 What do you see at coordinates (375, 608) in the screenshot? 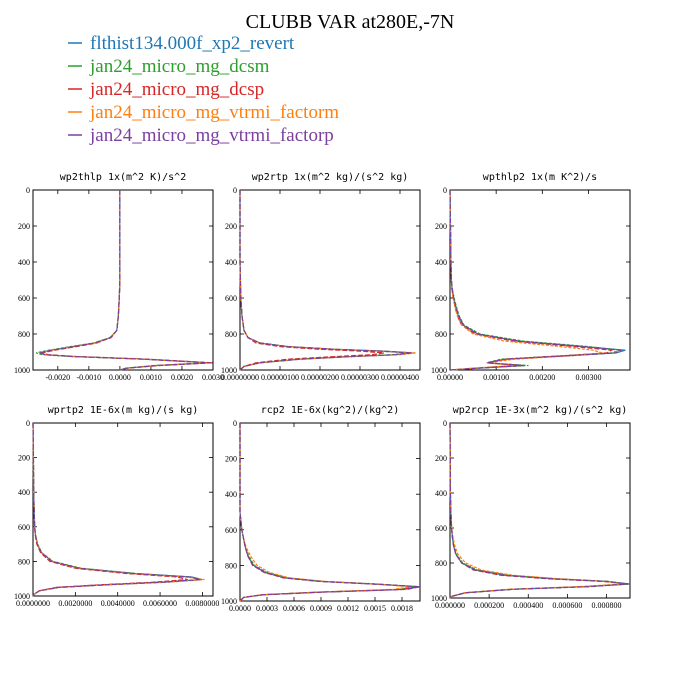
I see `x-tick-label: 0.0015` at bounding box center [375, 608].